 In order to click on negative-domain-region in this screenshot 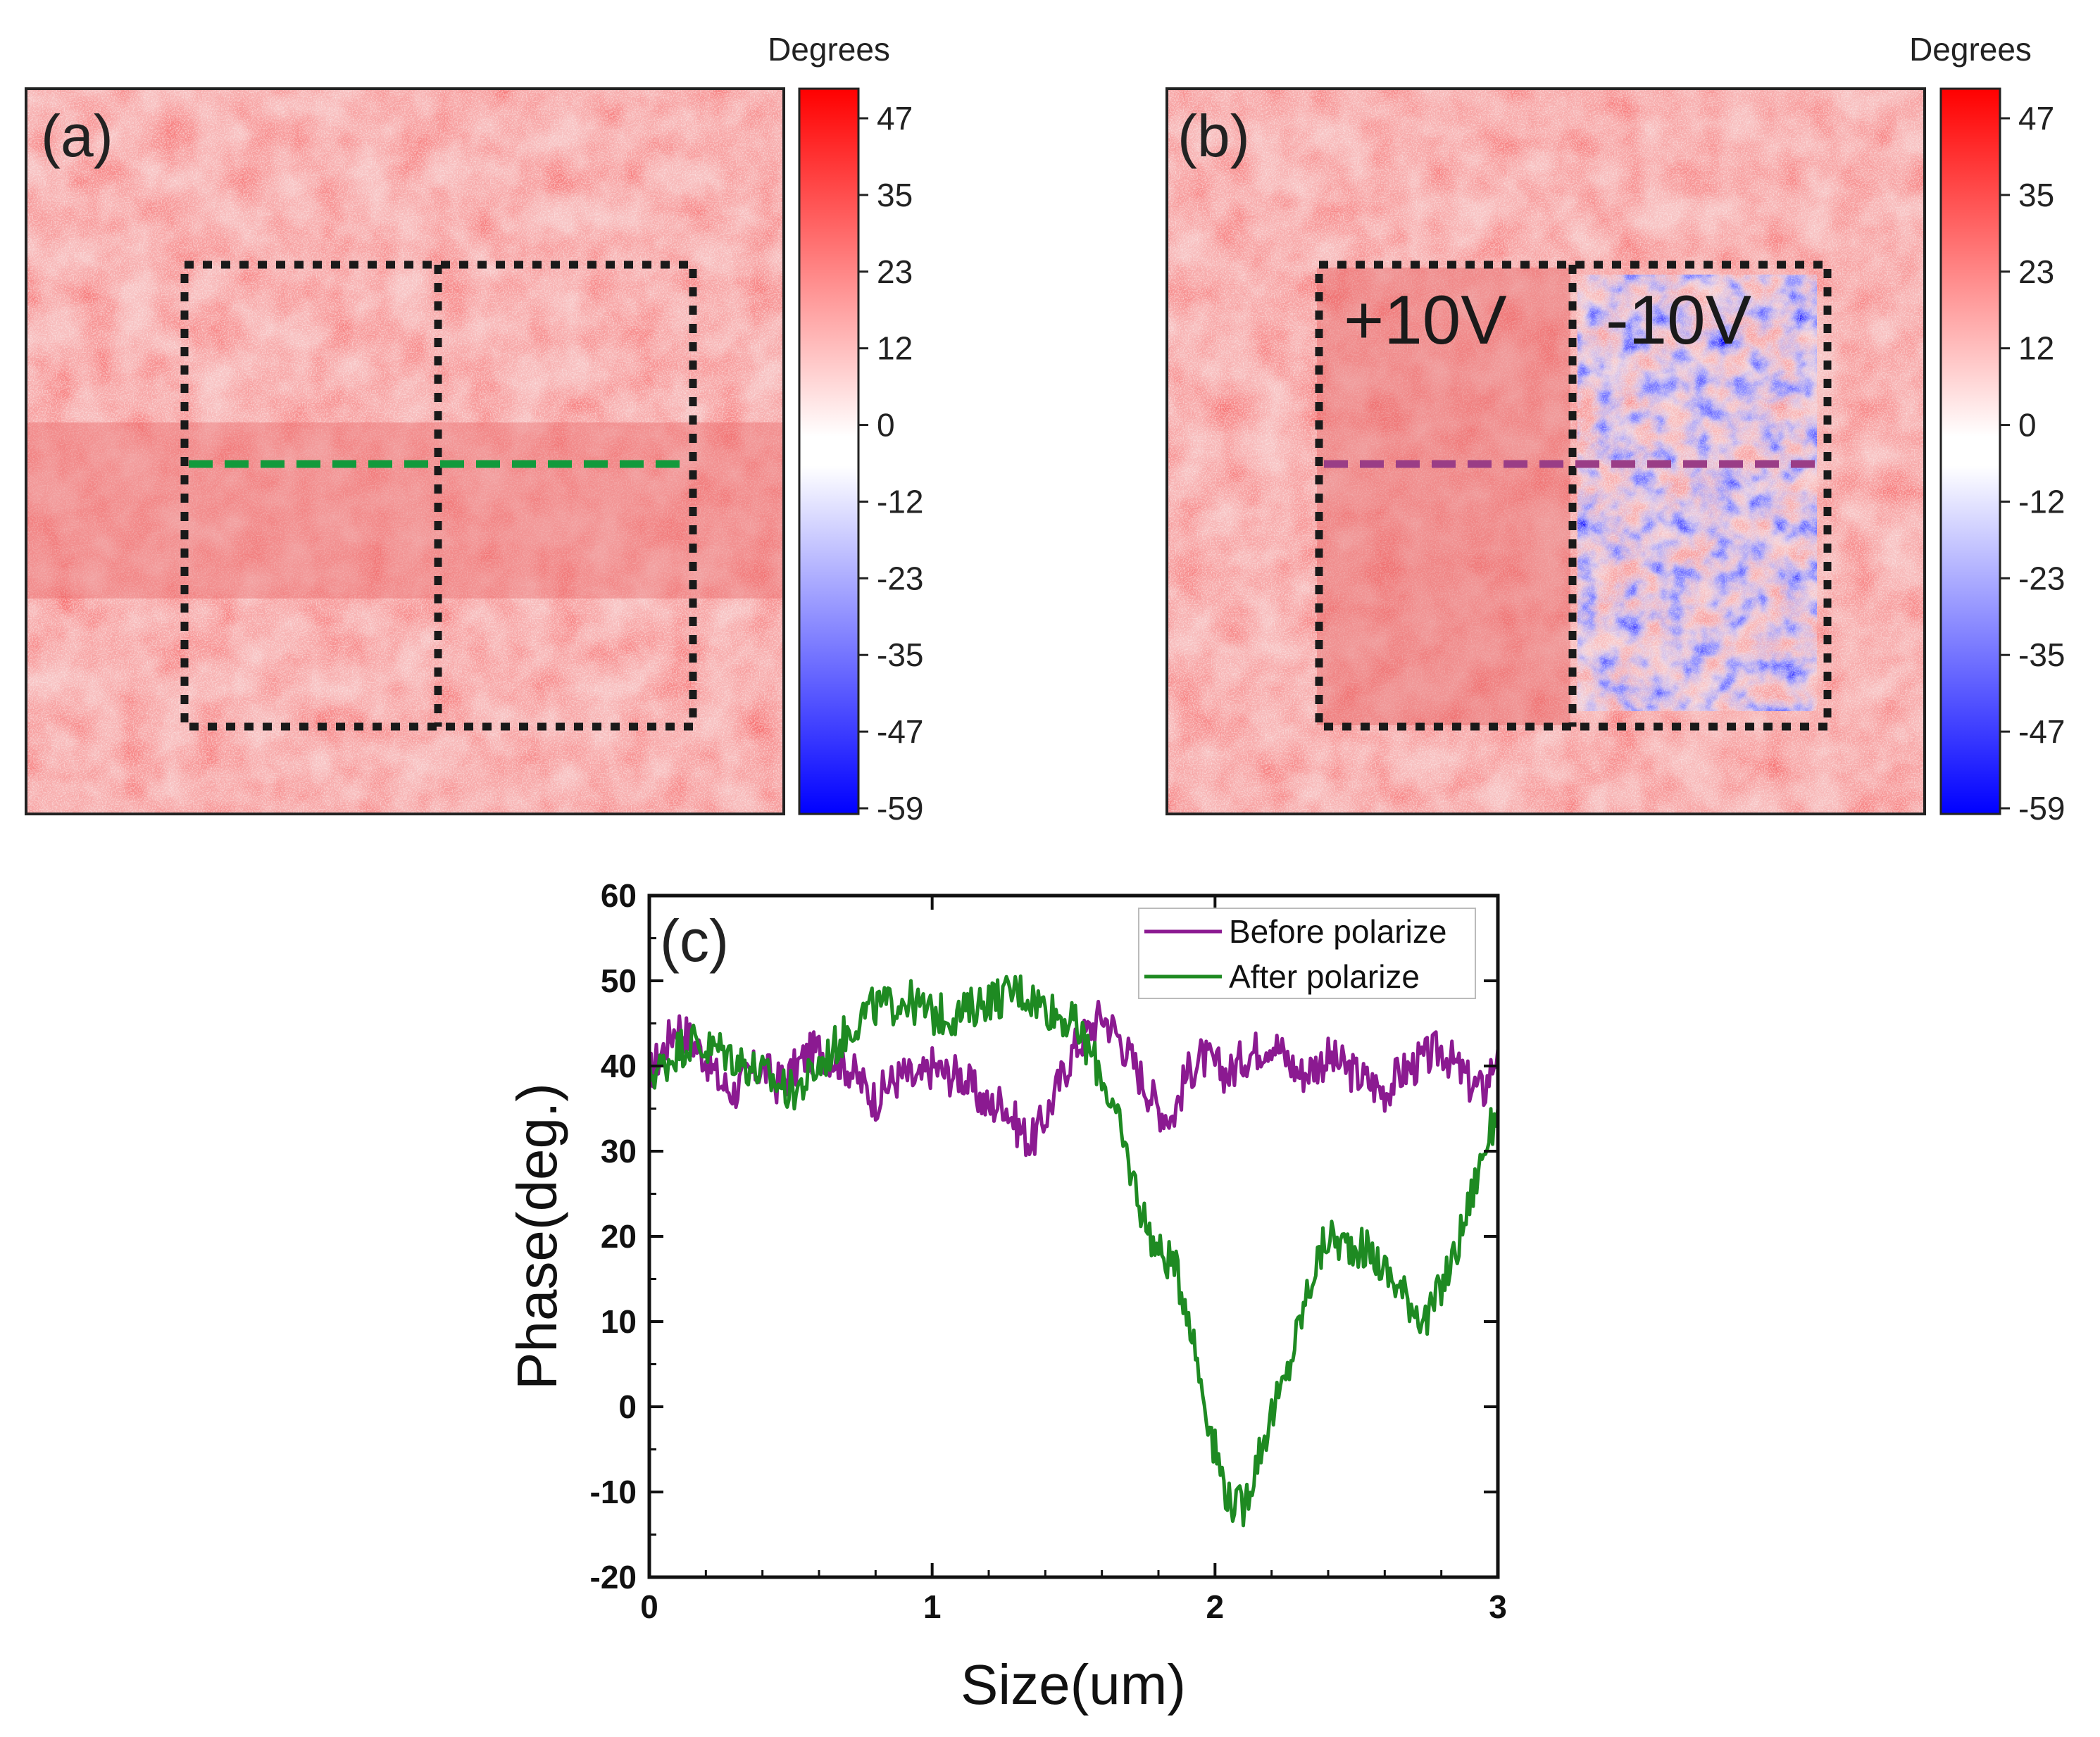, I will do `click(1697, 493)`.